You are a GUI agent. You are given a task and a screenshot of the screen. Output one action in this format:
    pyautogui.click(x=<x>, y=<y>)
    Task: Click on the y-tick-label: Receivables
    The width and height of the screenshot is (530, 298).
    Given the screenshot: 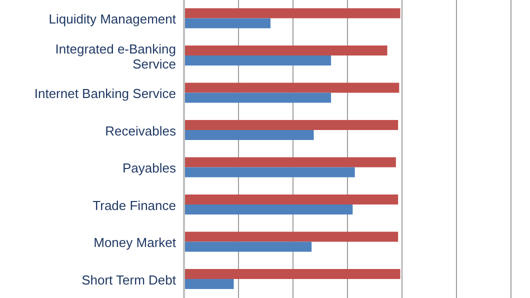 What is the action you would take?
    pyautogui.click(x=140, y=130)
    